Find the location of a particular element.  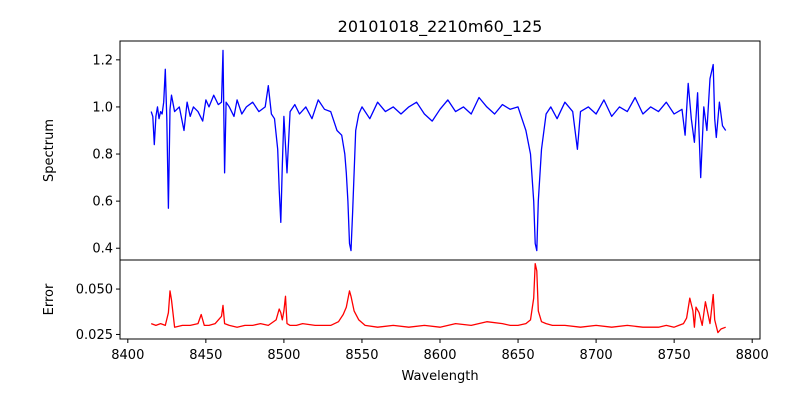

error-ylabel: Error is located at coordinates (49, 299).